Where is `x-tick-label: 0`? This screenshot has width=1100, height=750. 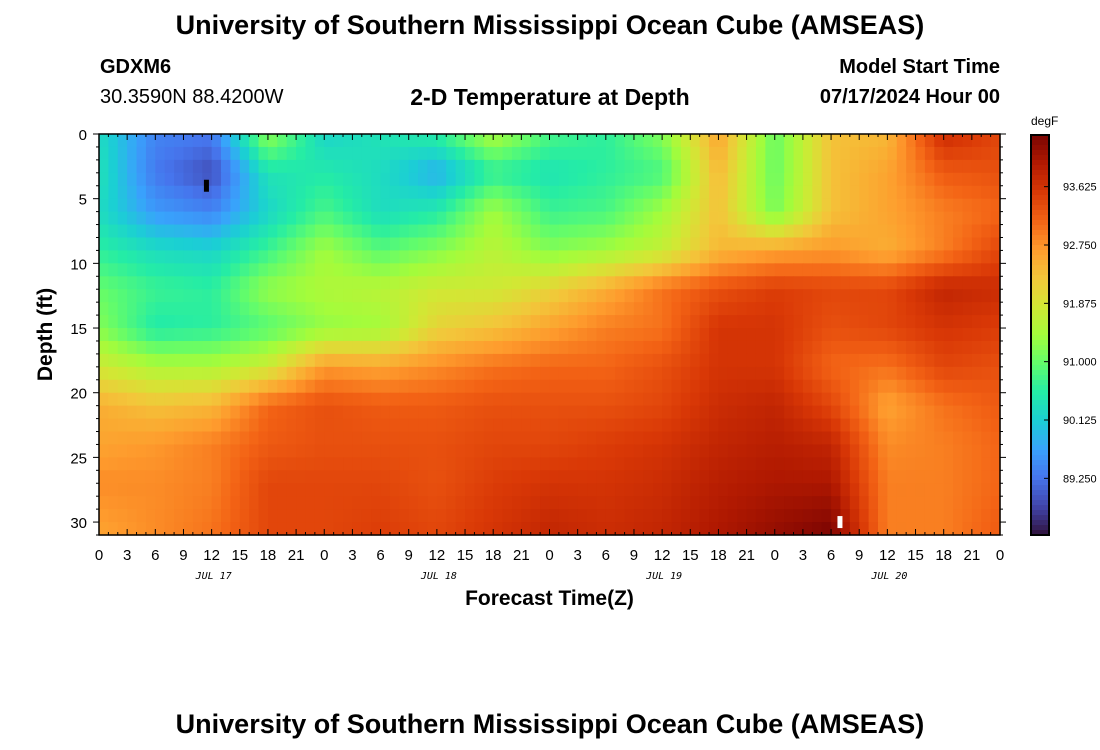 x-tick-label: 0 is located at coordinates (549, 555).